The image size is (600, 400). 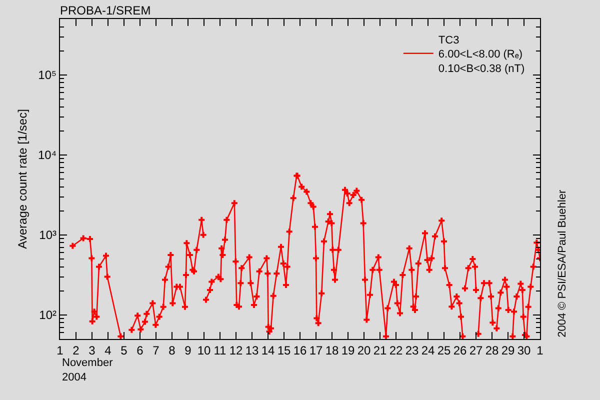 I want to click on x-tick-label: 15, so click(x=284, y=351).